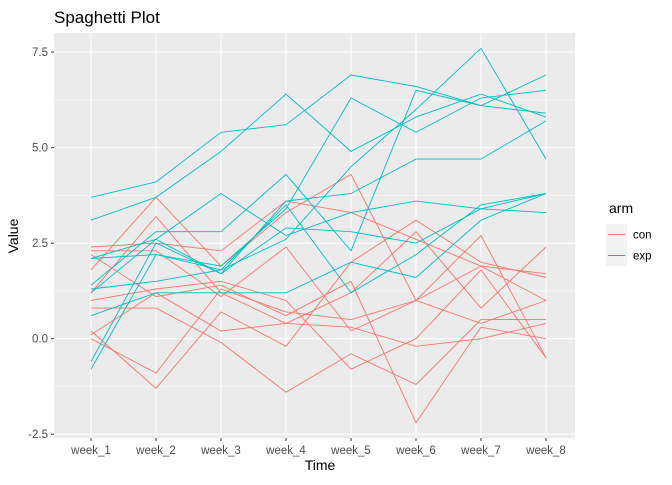  I want to click on y-axis: -2.5 0.0 2.5 5.0 7.5, so click(41, 244).